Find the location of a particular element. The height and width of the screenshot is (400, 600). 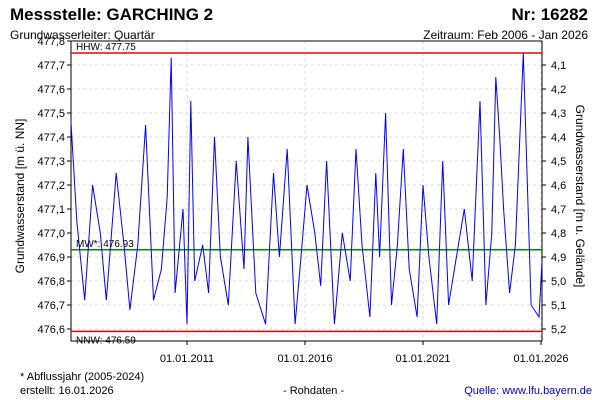

y-tick-label: 477,4 is located at coordinates (51, 138).